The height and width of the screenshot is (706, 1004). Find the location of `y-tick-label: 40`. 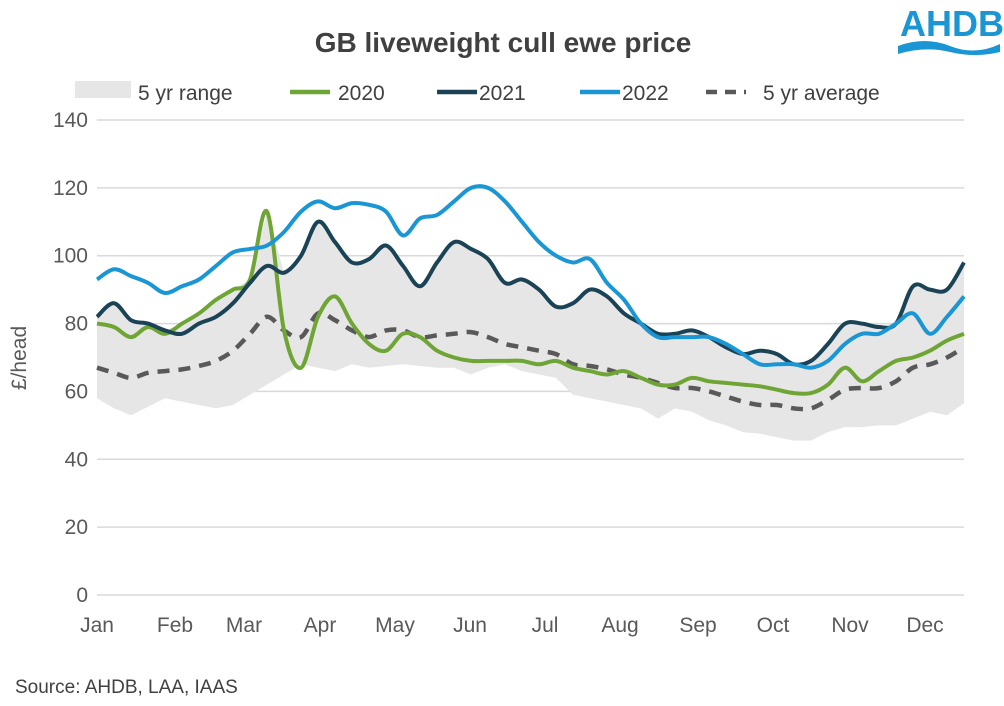

y-tick-label: 40 is located at coordinates (76, 459).